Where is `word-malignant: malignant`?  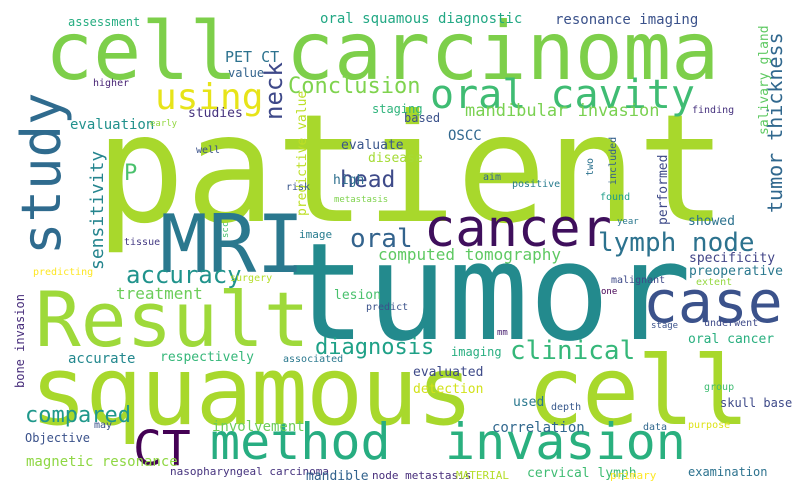 word-malignant: malignant is located at coordinates (638, 280).